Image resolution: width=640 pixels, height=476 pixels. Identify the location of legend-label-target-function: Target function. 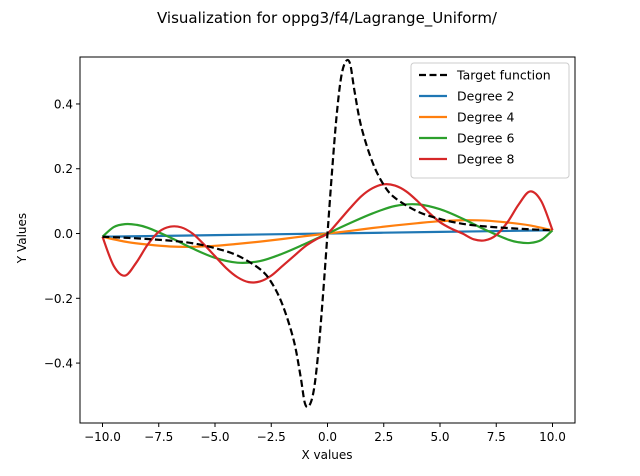
(503, 75).